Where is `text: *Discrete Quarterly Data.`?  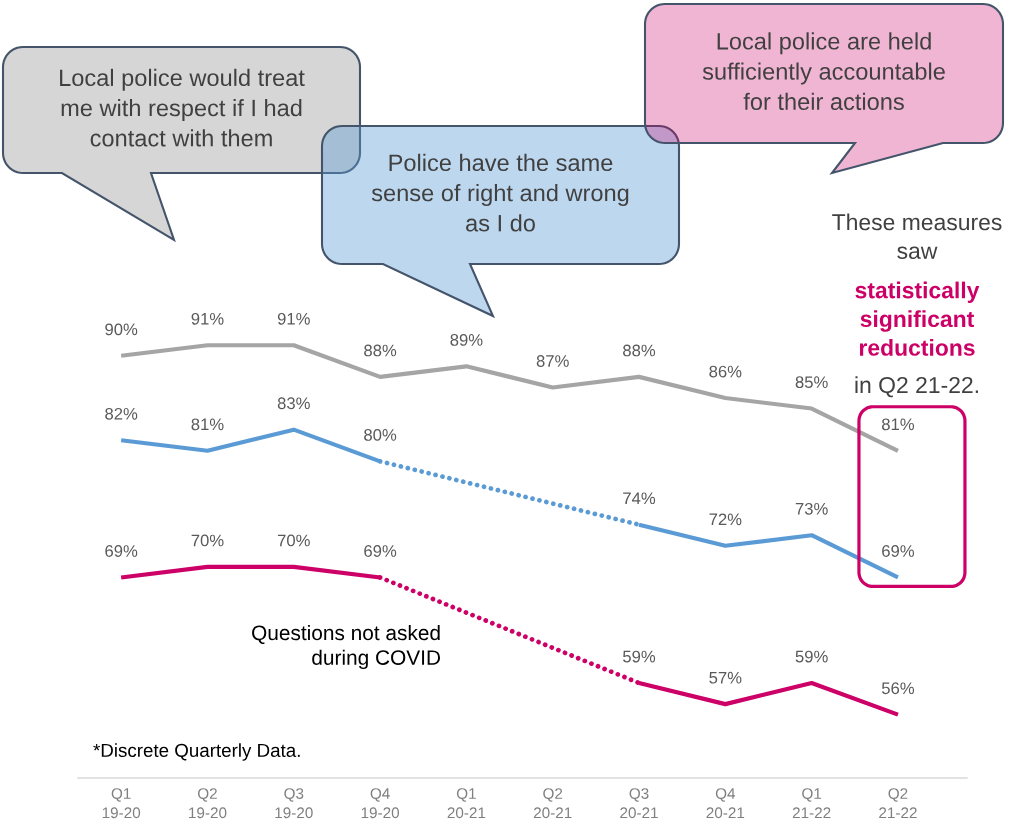 text: *Discrete Quarterly Data. is located at coordinates (196, 752).